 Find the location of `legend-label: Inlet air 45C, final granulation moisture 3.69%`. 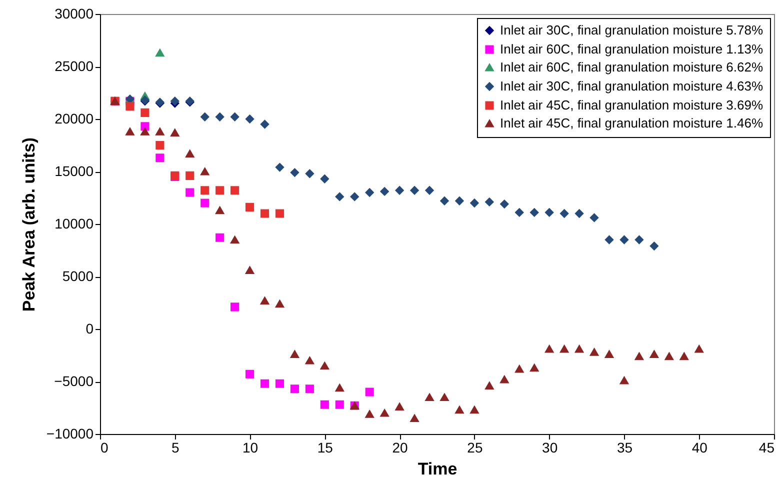

legend-label: Inlet air 45C, final granulation moisture 3.69% is located at coordinates (632, 105).